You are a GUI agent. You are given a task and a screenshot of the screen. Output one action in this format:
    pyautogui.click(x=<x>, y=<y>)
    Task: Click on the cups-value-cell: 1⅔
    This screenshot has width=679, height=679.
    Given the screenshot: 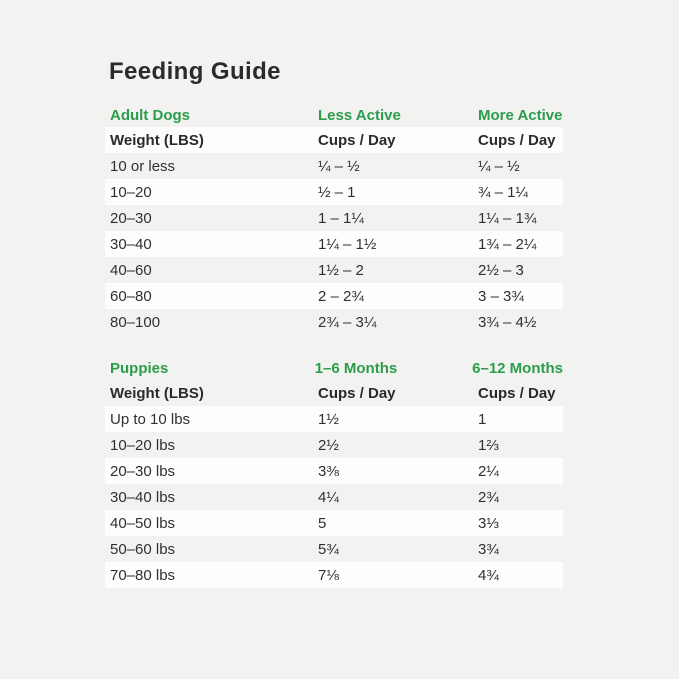 What is the action you would take?
    pyautogui.click(x=488, y=445)
    